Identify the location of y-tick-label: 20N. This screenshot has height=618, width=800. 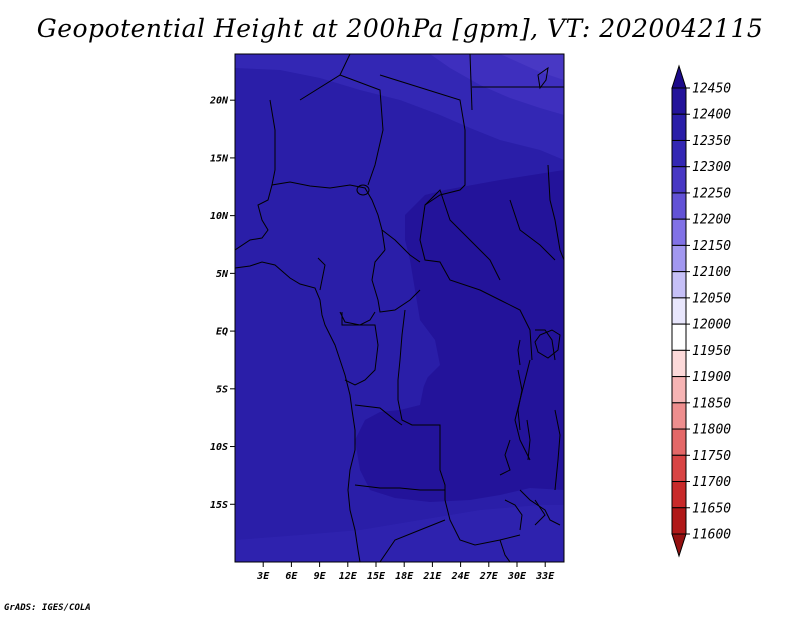
(219, 101).